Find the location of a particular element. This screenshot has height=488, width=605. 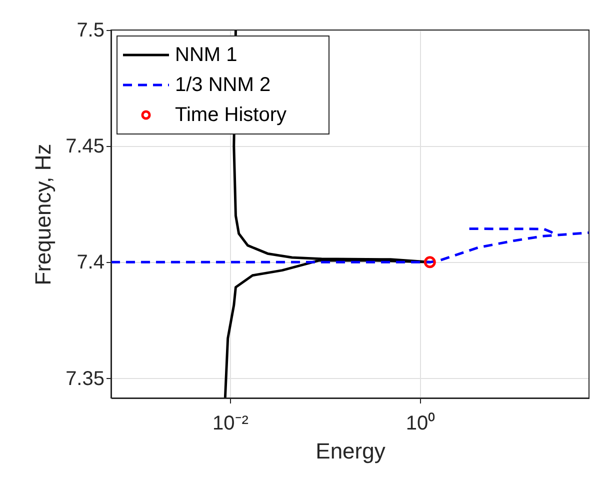

x-axis-title: Energy is located at coordinates (351, 451).